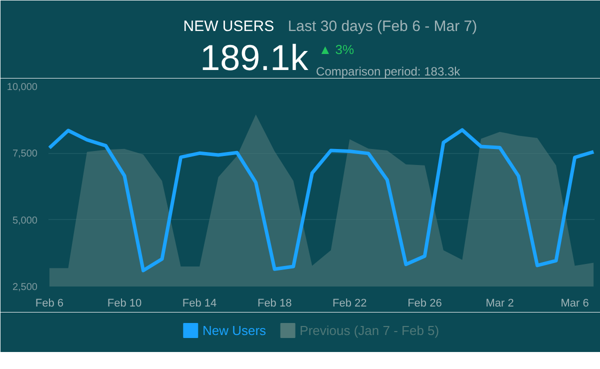 Image resolution: width=600 pixels, height=369 pixels. What do you see at coordinates (22, 87) in the screenshot?
I see `y-tick-label: 10,000` at bounding box center [22, 87].